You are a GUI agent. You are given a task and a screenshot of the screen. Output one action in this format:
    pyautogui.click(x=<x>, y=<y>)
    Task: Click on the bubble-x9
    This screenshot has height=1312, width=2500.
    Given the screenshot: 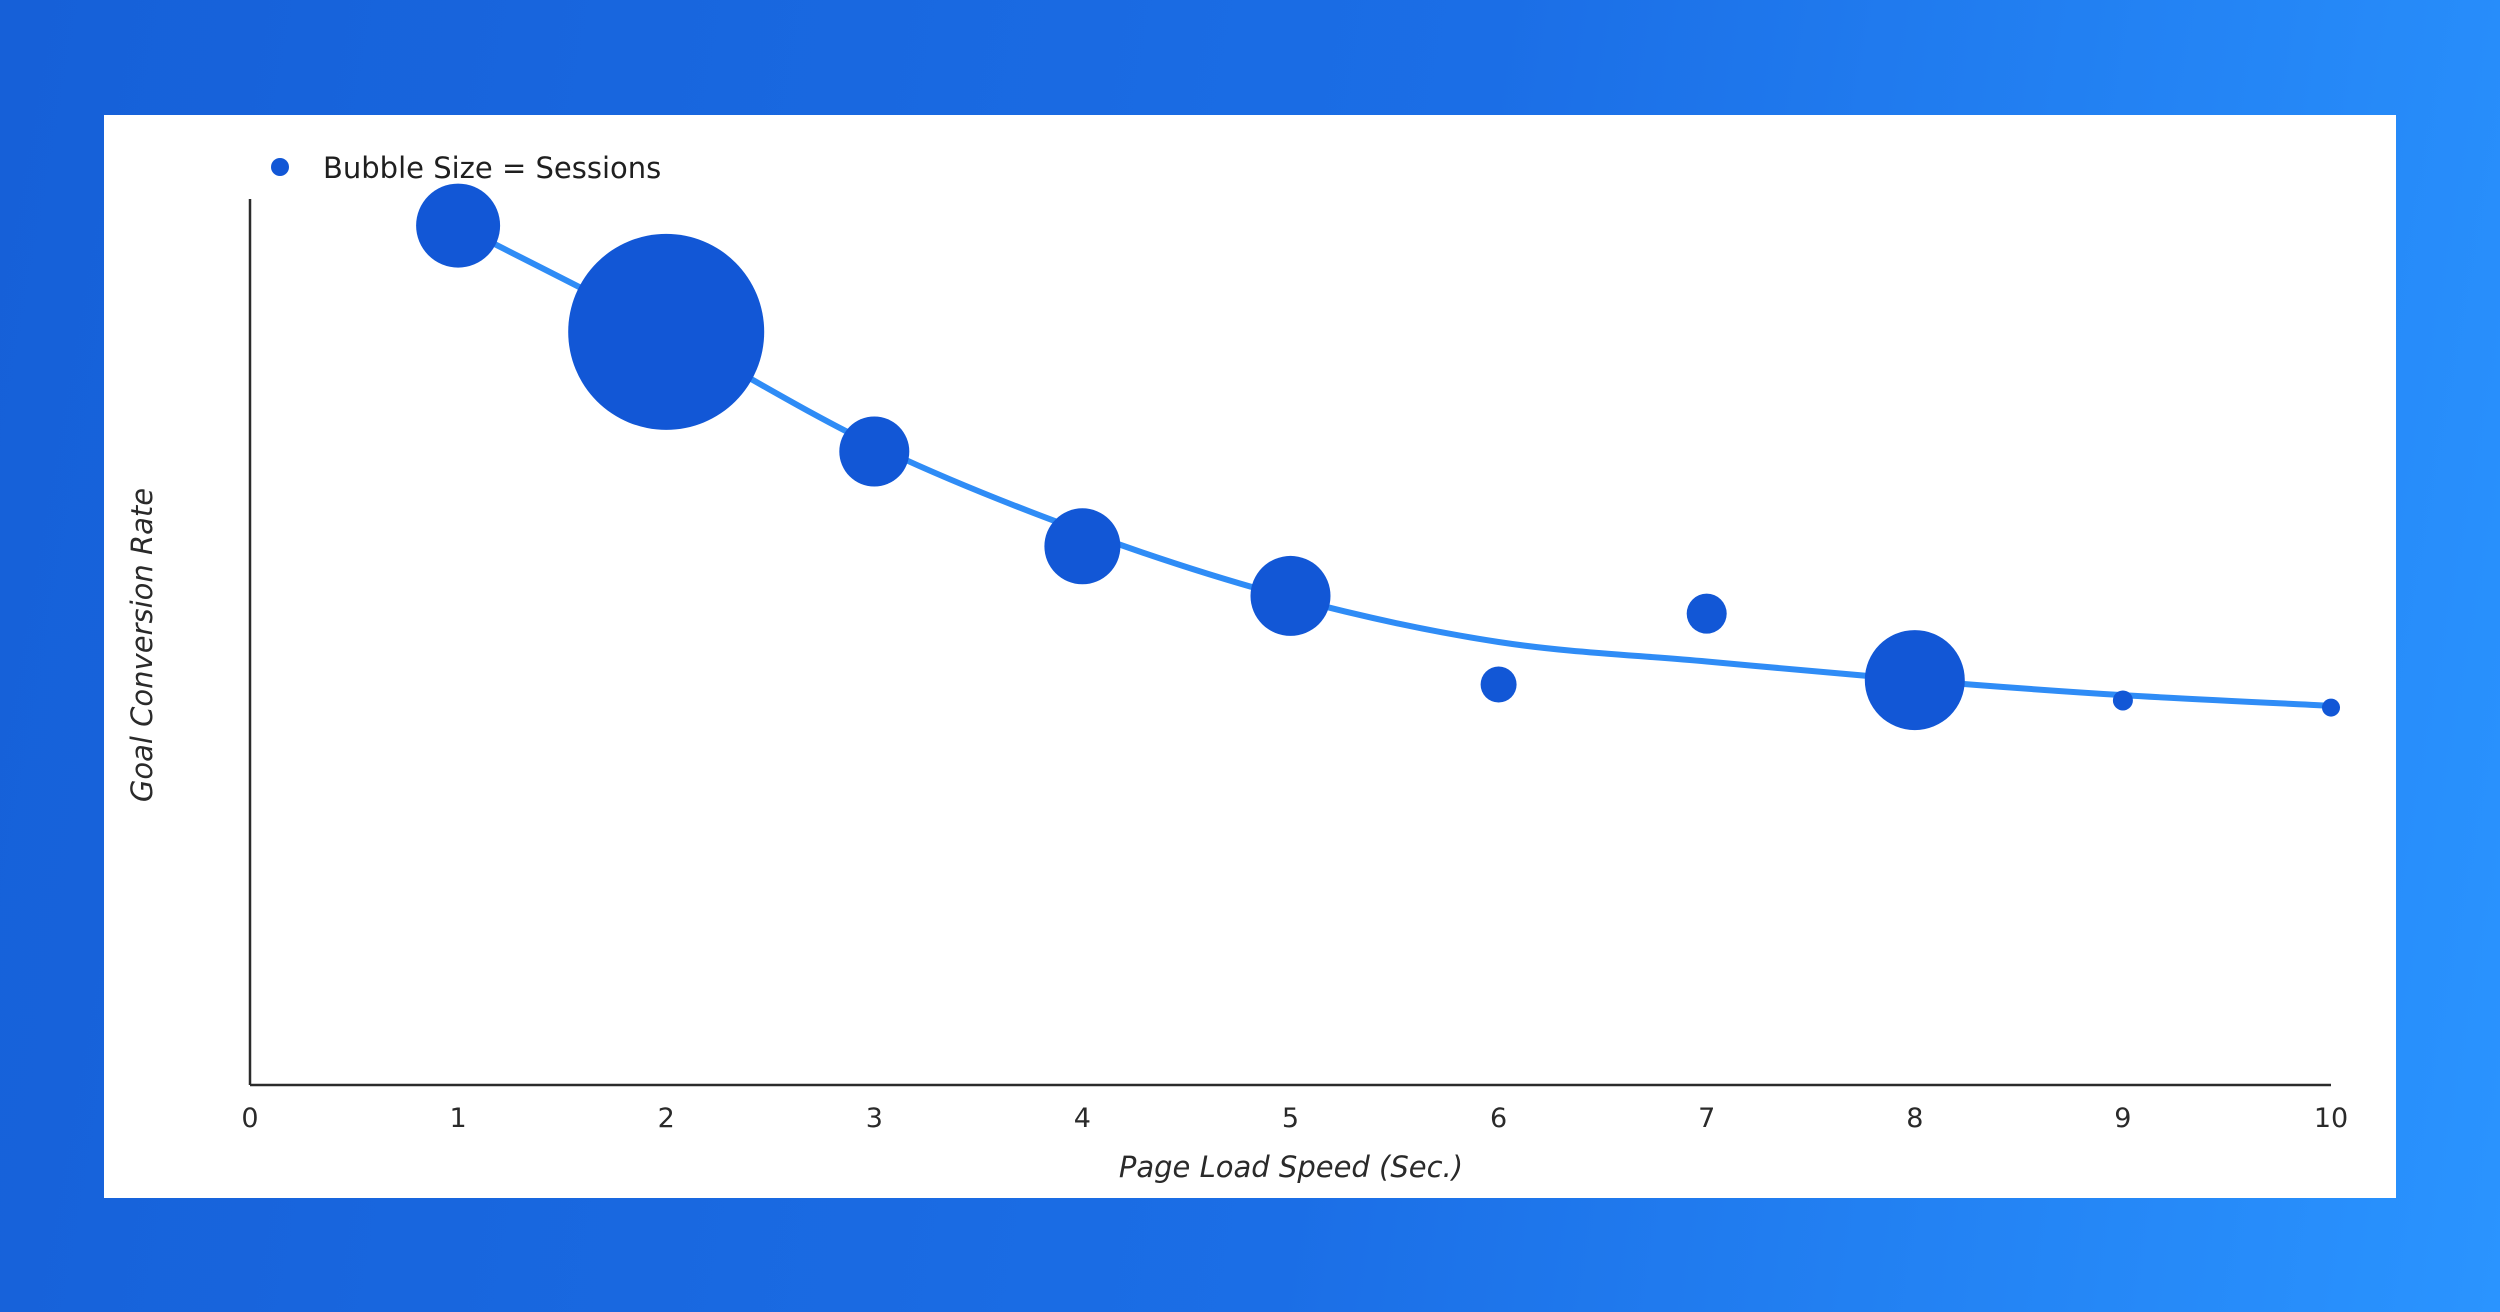 What is the action you would take?
    pyautogui.click(x=2122, y=700)
    